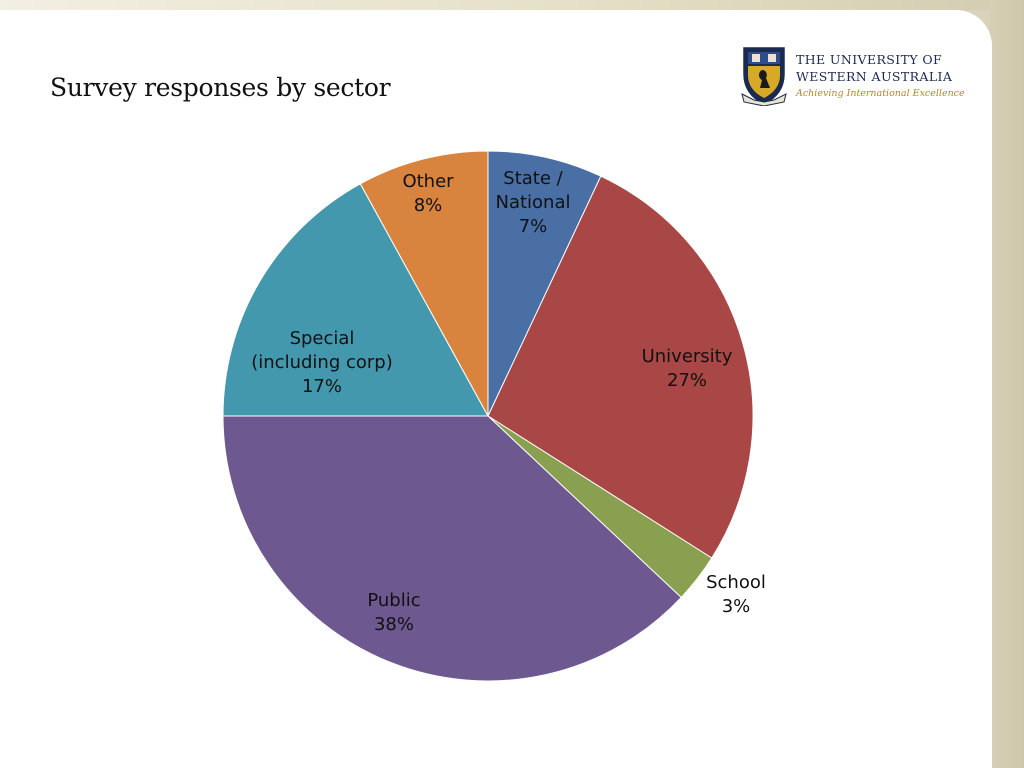  I want to click on pie-slice-state-national, so click(544, 283).